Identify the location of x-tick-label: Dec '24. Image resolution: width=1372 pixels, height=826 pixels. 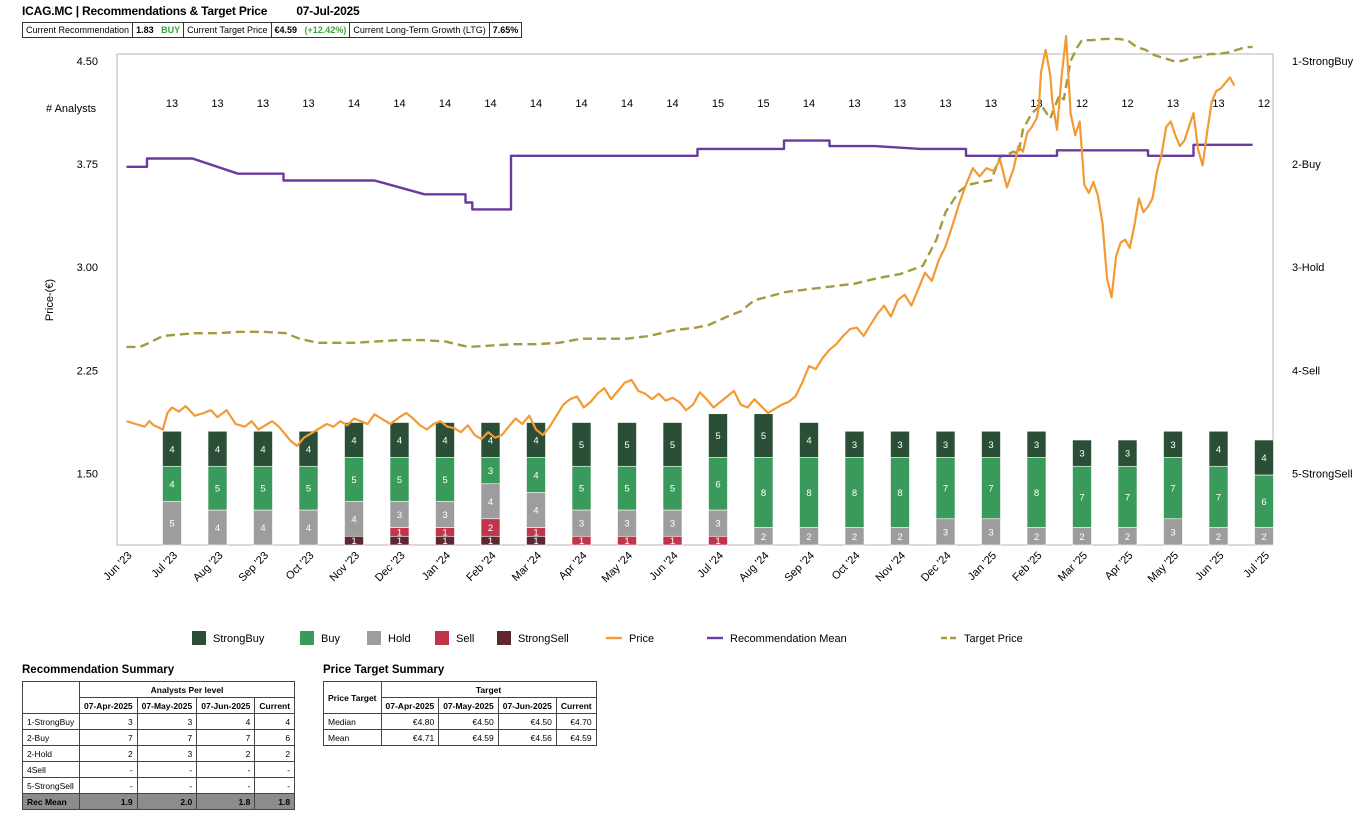
(936, 567).